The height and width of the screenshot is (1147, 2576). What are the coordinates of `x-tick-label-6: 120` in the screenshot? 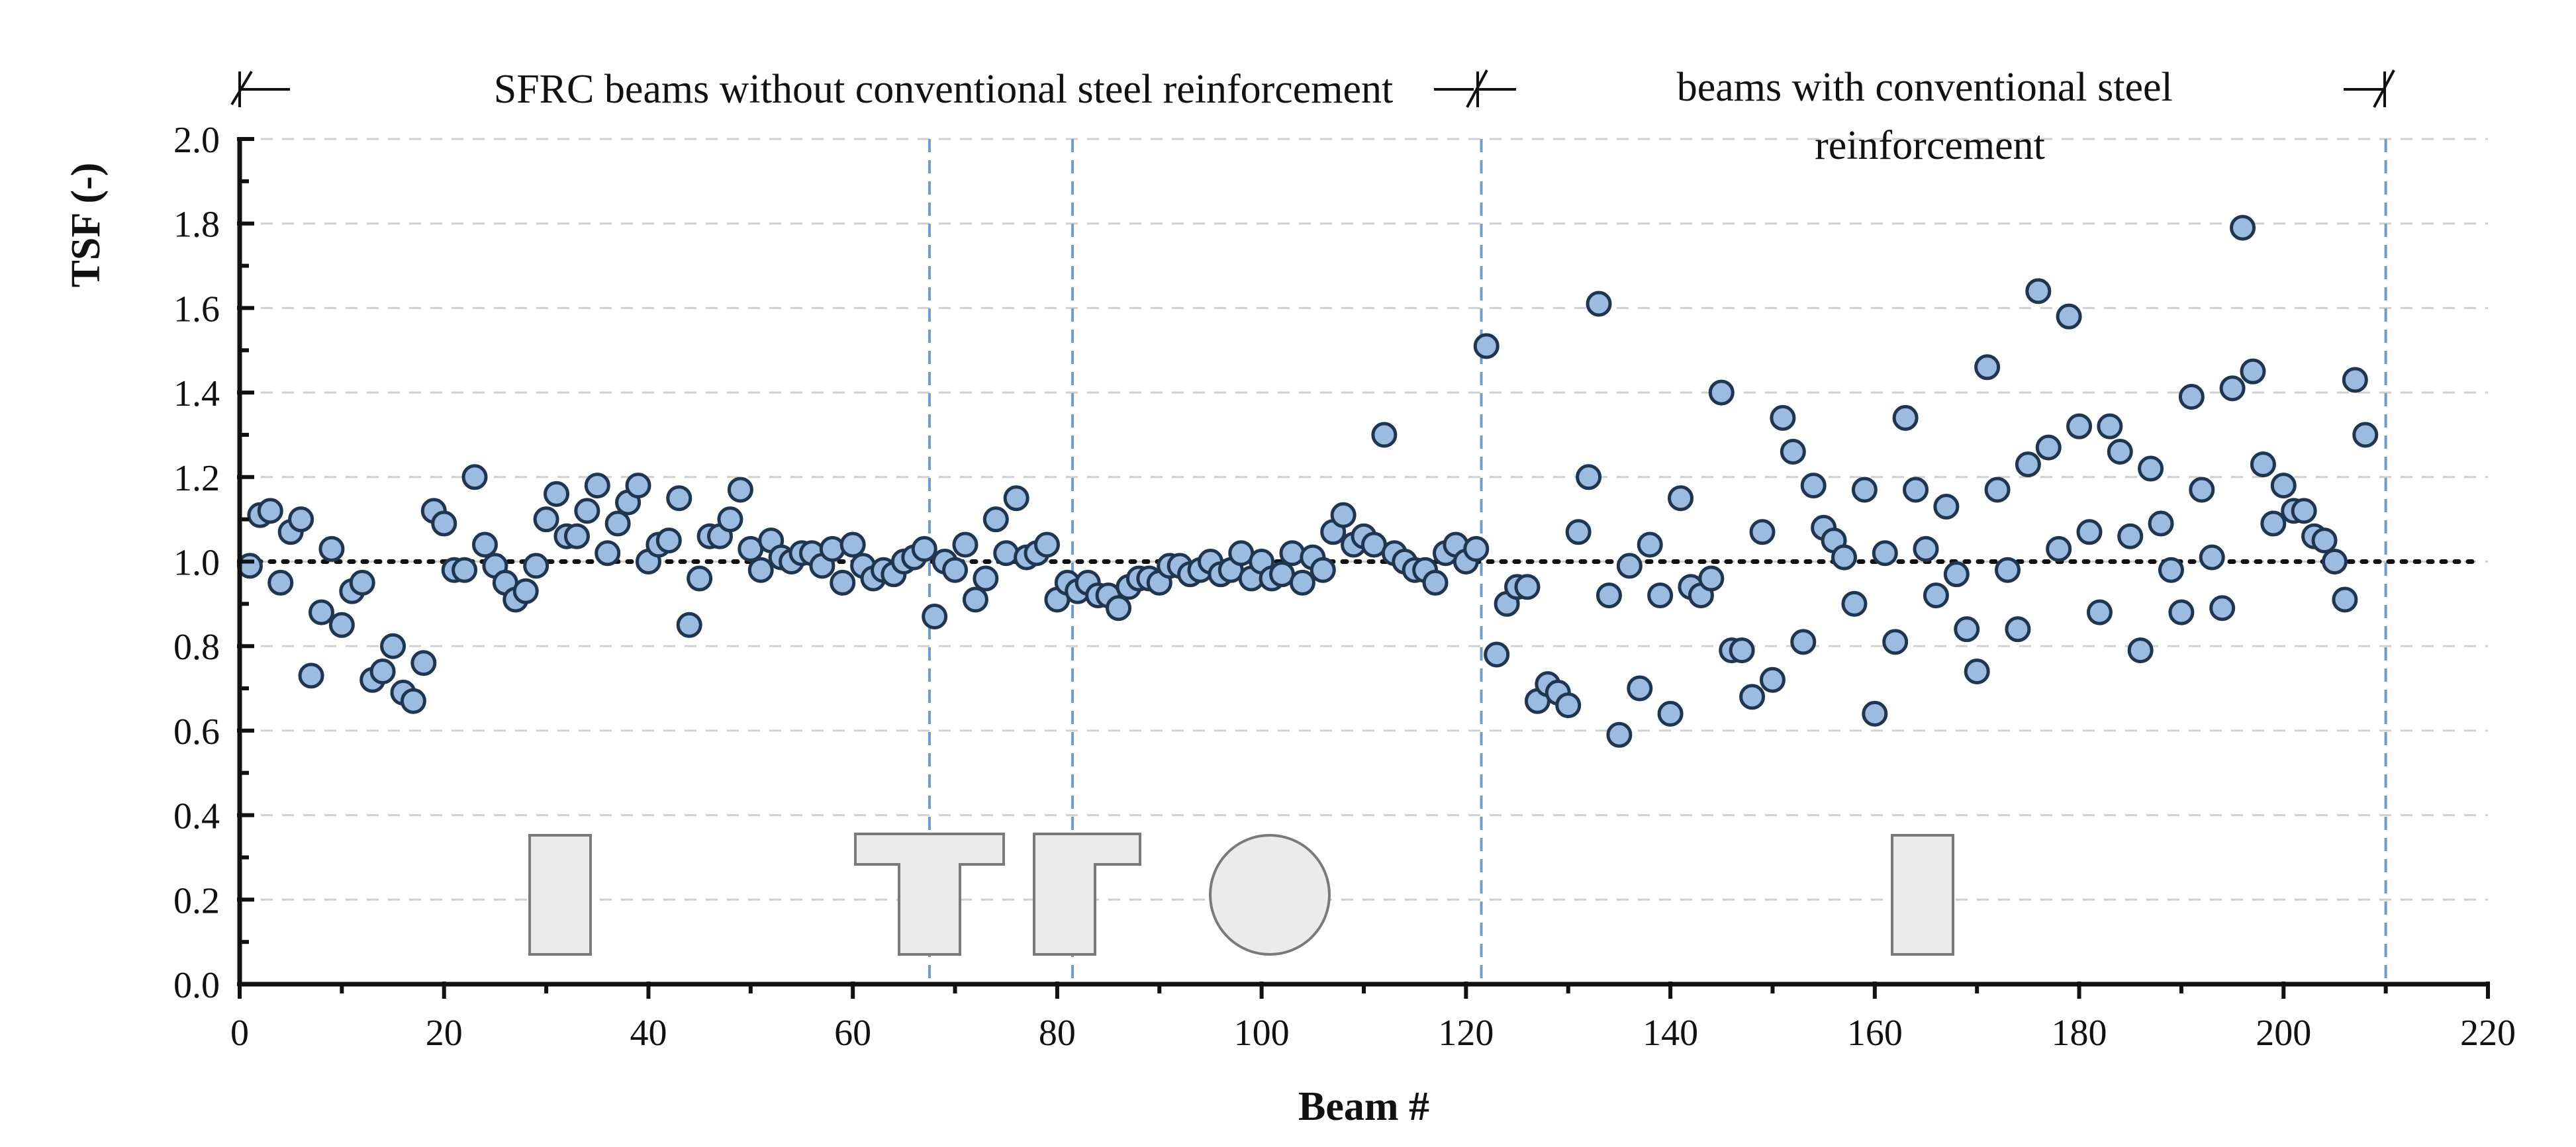 It's located at (1466, 1033).